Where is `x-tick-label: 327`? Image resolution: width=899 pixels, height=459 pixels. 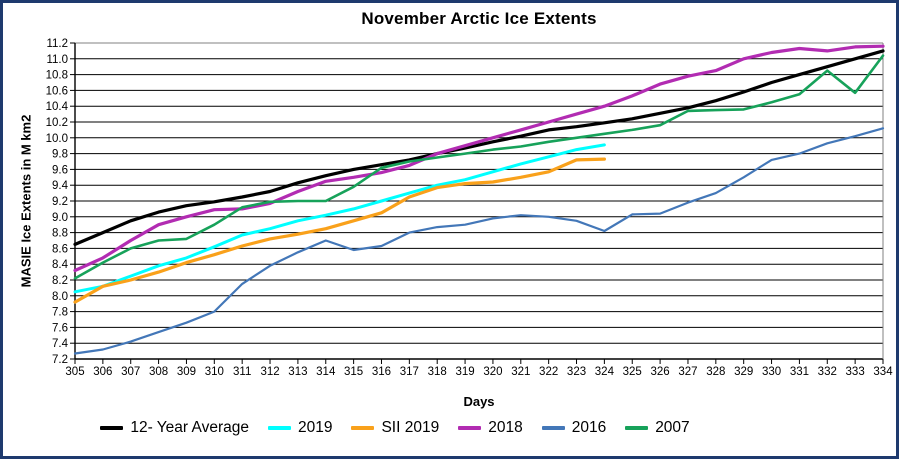
x-tick-label: 327 is located at coordinates (687, 372).